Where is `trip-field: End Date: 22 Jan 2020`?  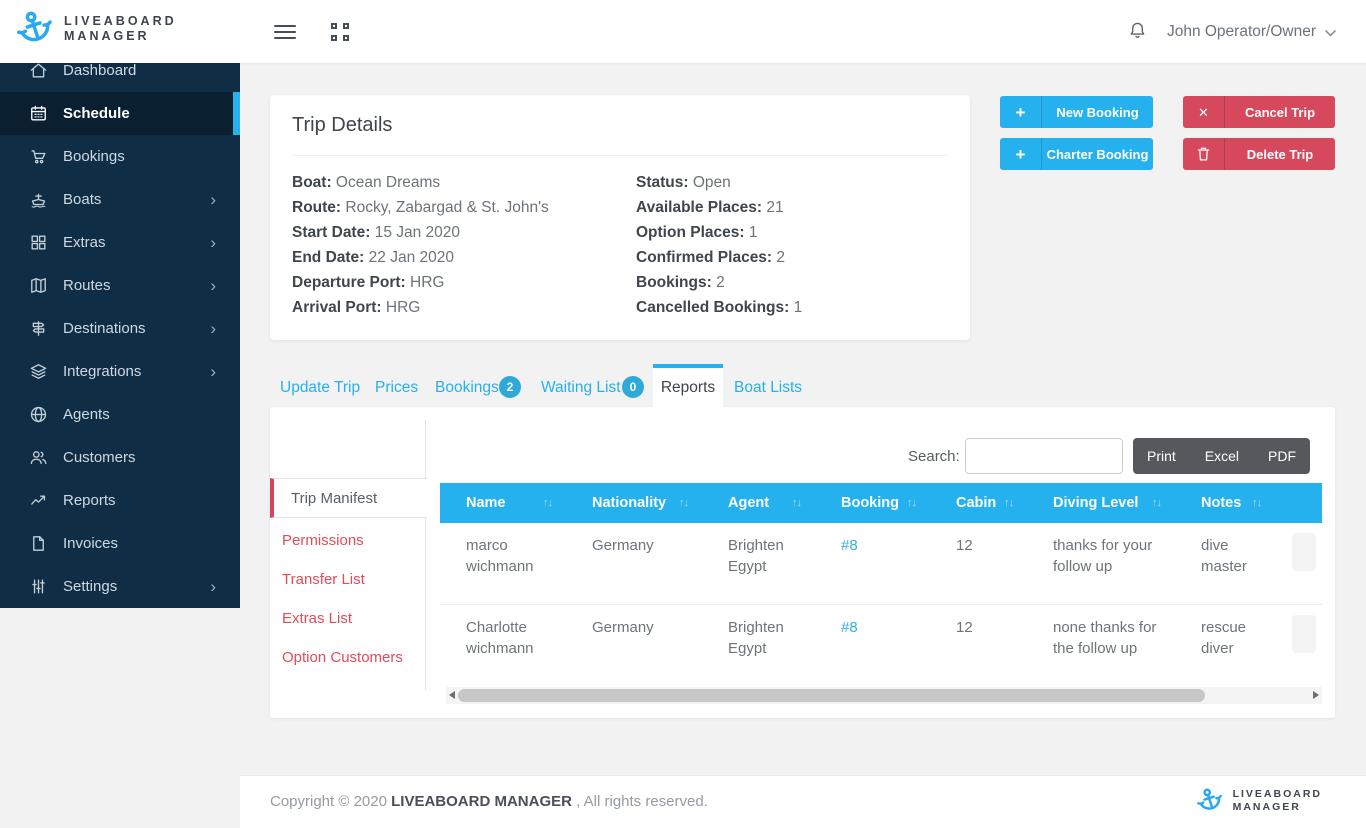 trip-field: End Date: 22 Jan 2020 is located at coordinates (373, 257).